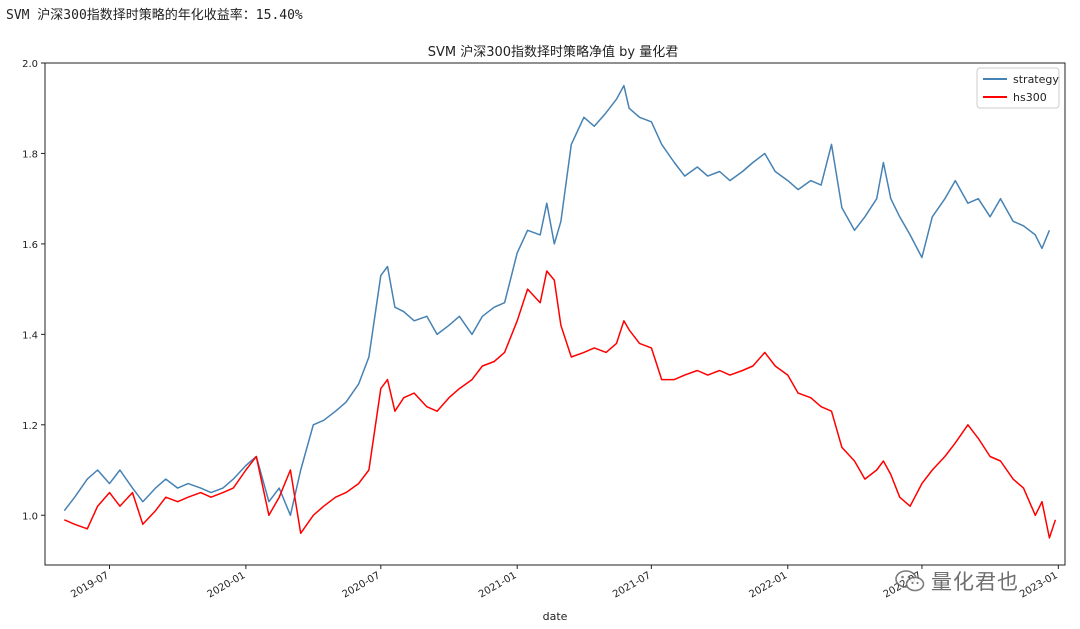 This screenshot has width=1080, height=629. I want to click on y-tick-label: 2.0, so click(30, 64).